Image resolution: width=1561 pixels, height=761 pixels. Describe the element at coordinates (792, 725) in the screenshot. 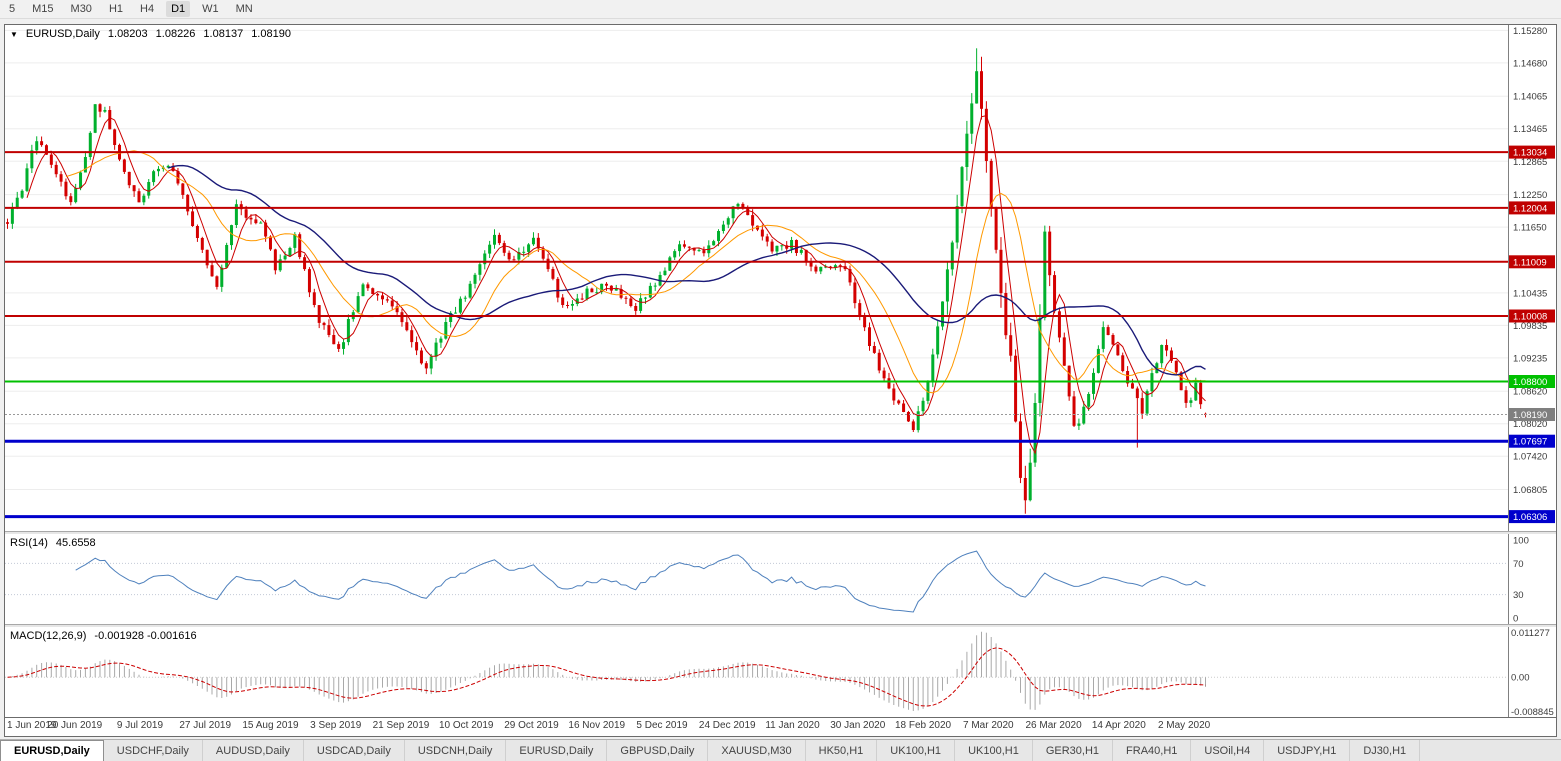

I see `date-axis-label: 11 Jan 2020` at that location.